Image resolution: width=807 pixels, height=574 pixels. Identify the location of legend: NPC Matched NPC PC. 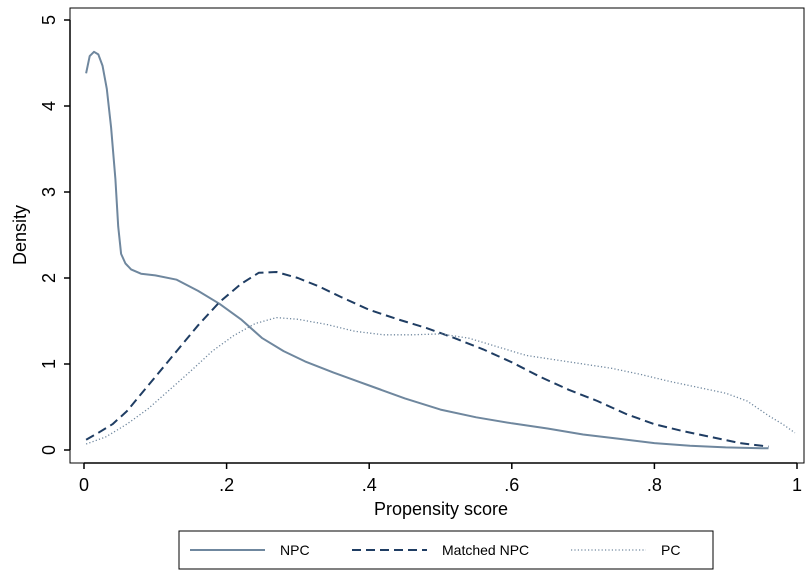
(446, 550).